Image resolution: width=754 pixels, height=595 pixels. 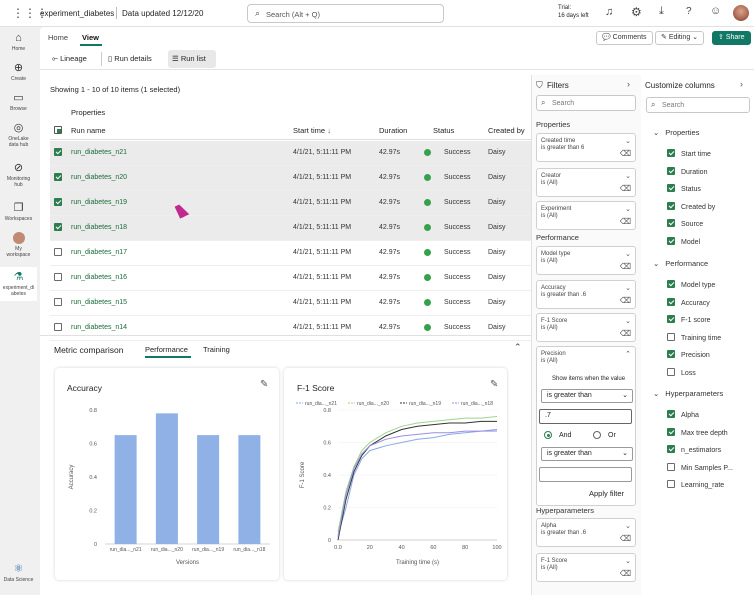 I want to click on lineage-button: ⟜ Lineage, so click(x=69, y=58).